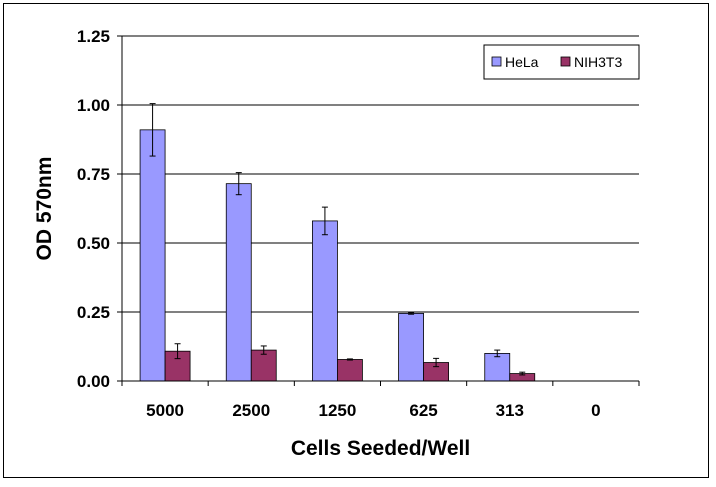 This screenshot has height=487, width=716. Describe the element at coordinates (380, 400) in the screenshot. I see `x-axis-ticks: 5000 2500 1250 625 313 0` at that location.